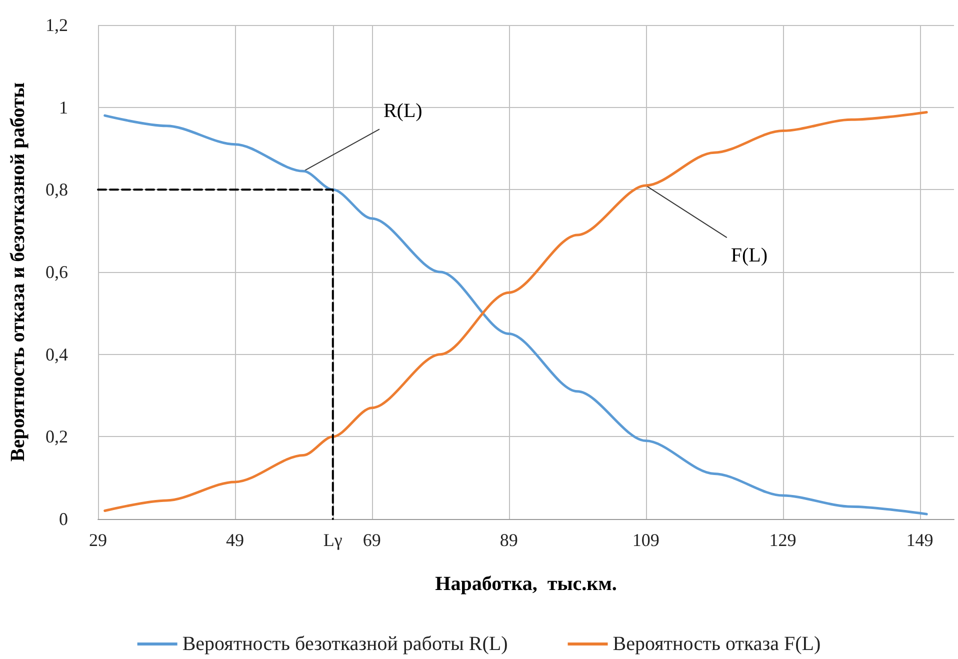  Describe the element at coordinates (57, 272) in the screenshot. I see `y-tick-label: 0,6` at that location.